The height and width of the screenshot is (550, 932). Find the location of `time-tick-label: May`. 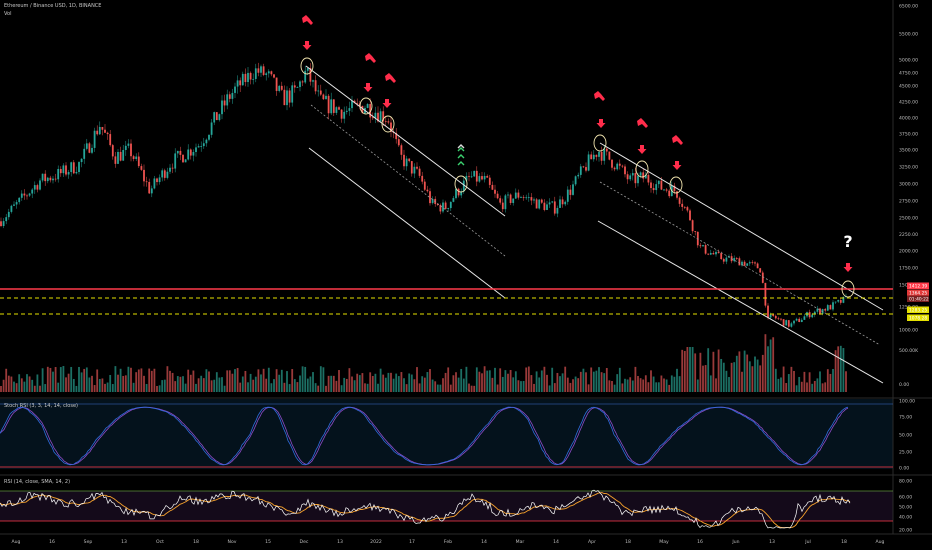

time-tick-label: May is located at coordinates (664, 542).